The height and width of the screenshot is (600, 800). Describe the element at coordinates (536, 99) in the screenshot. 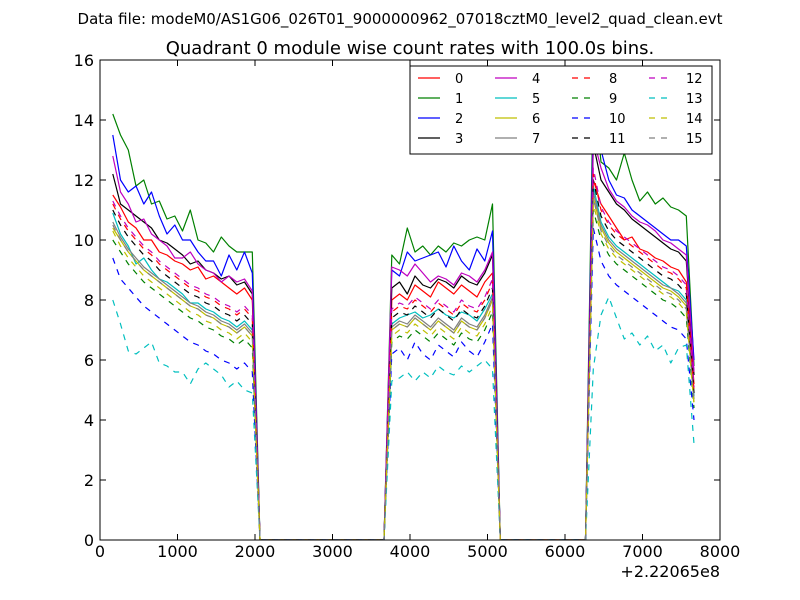

I see `legend-label-5: 5` at that location.